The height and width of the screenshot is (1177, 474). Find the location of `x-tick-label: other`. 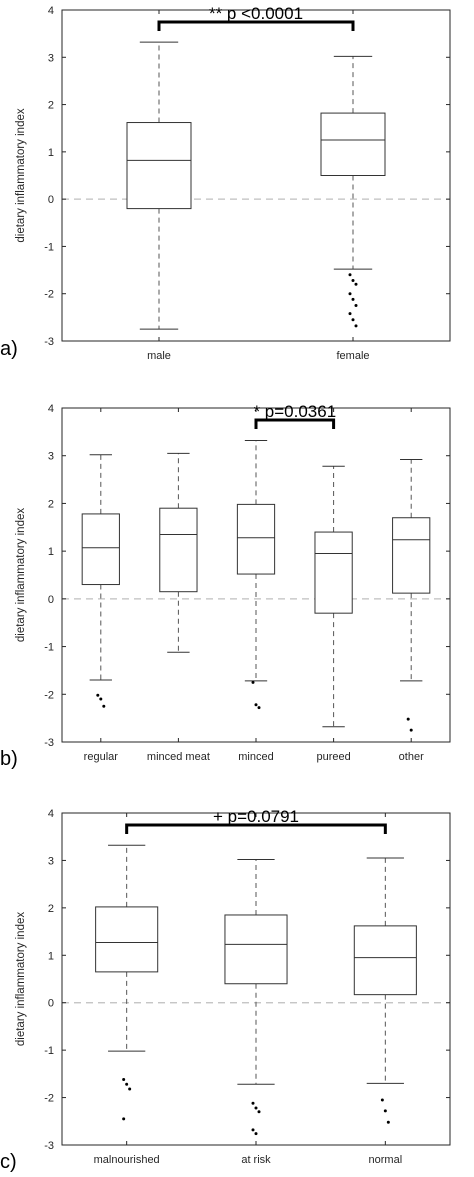

x-tick-label: other is located at coordinates (411, 757).